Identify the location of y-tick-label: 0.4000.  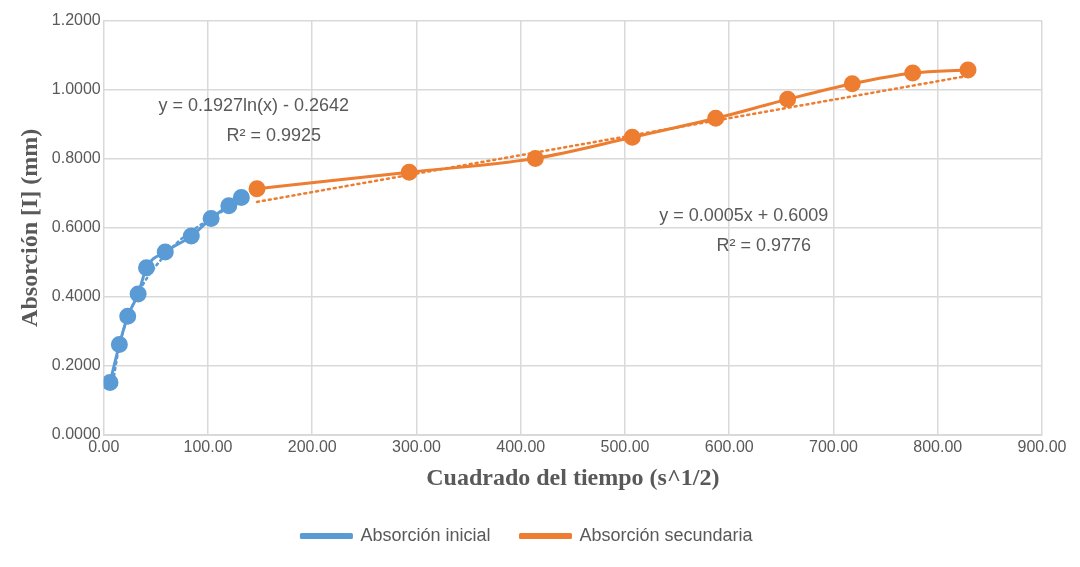
(76, 296).